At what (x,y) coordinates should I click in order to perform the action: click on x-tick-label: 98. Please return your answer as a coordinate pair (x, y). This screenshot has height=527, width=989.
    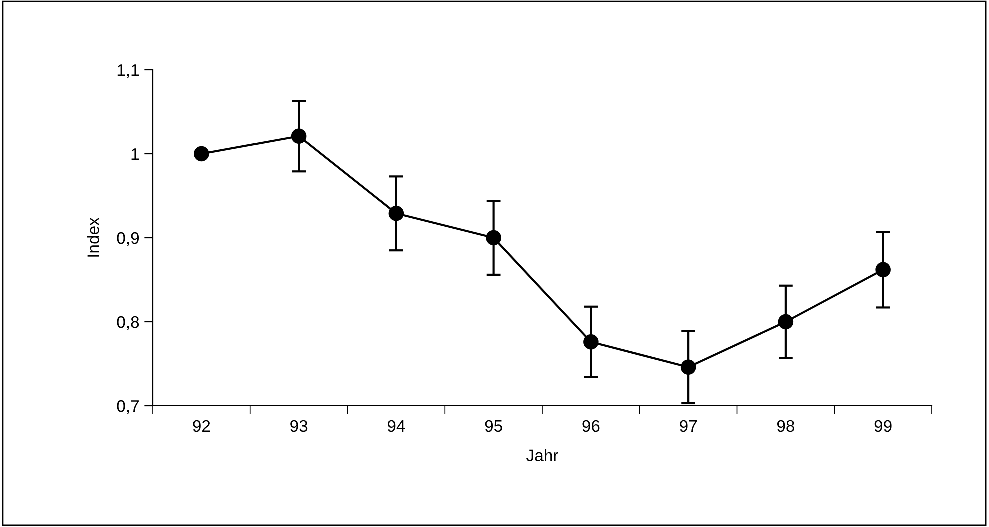
    Looking at the image, I should click on (785, 426).